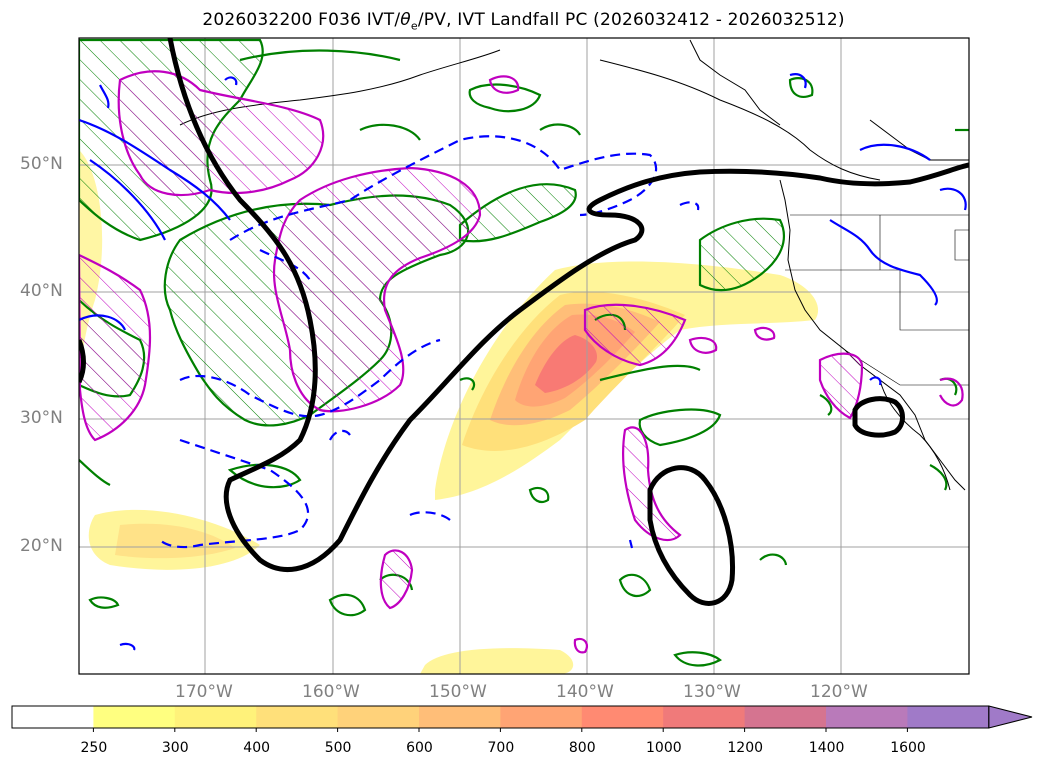  I want to click on ivt-colorbar, so click(522, 718).